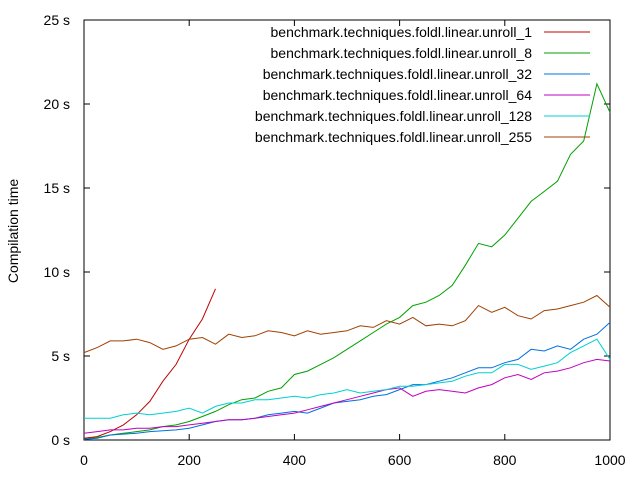 The height and width of the screenshot is (480, 640). Describe the element at coordinates (400, 460) in the screenshot. I see `x-tick-label: 600` at that location.